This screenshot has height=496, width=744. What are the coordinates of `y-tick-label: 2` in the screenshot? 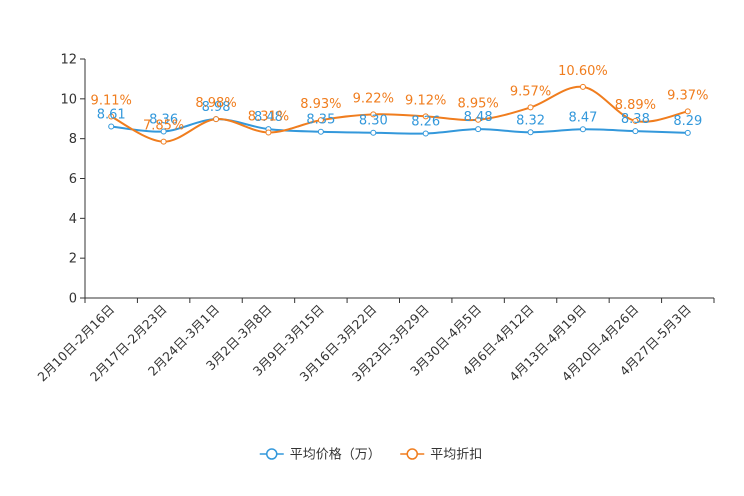 It's located at (73, 259).